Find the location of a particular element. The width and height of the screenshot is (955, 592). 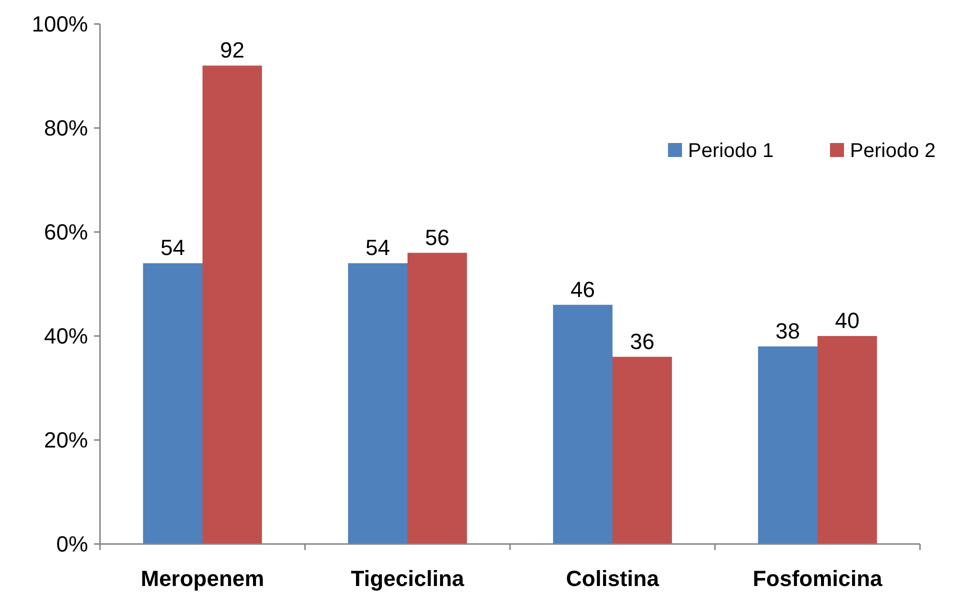

y-tick-label: 60% is located at coordinates (66, 232).